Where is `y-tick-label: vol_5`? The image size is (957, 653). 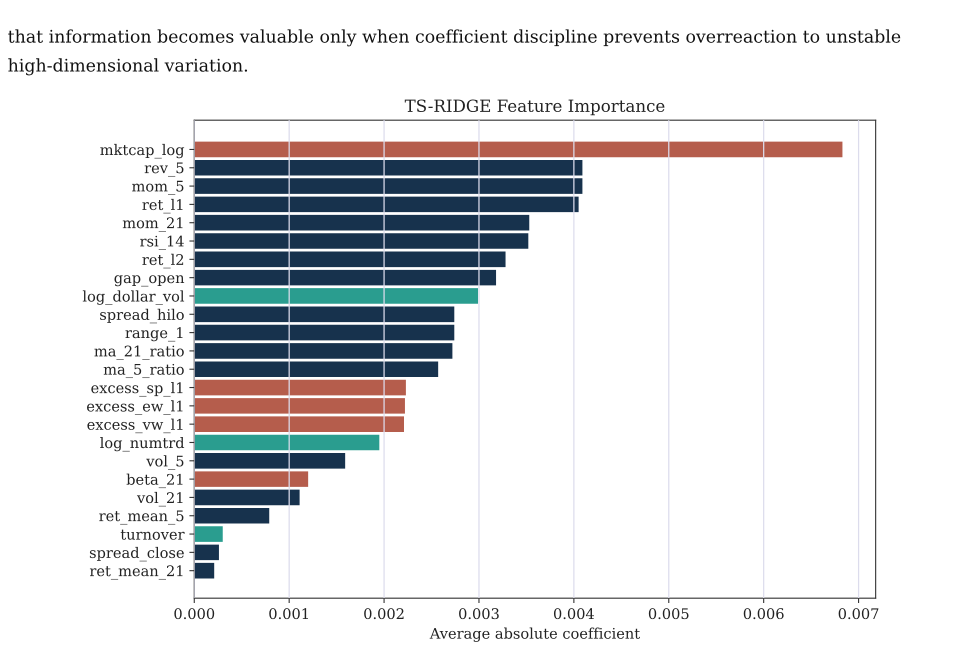
y-tick-label: vol_5 is located at coordinates (165, 462).